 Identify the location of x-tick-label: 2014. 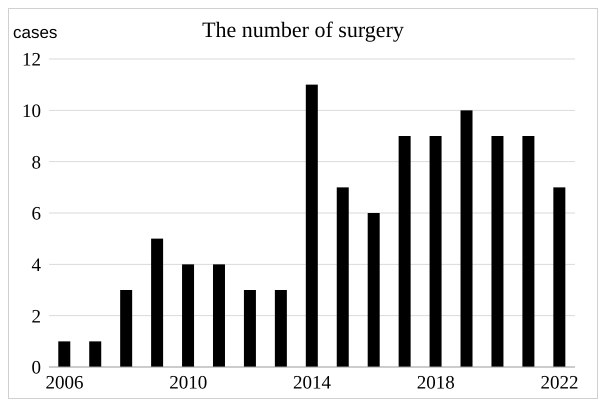
(312, 383).